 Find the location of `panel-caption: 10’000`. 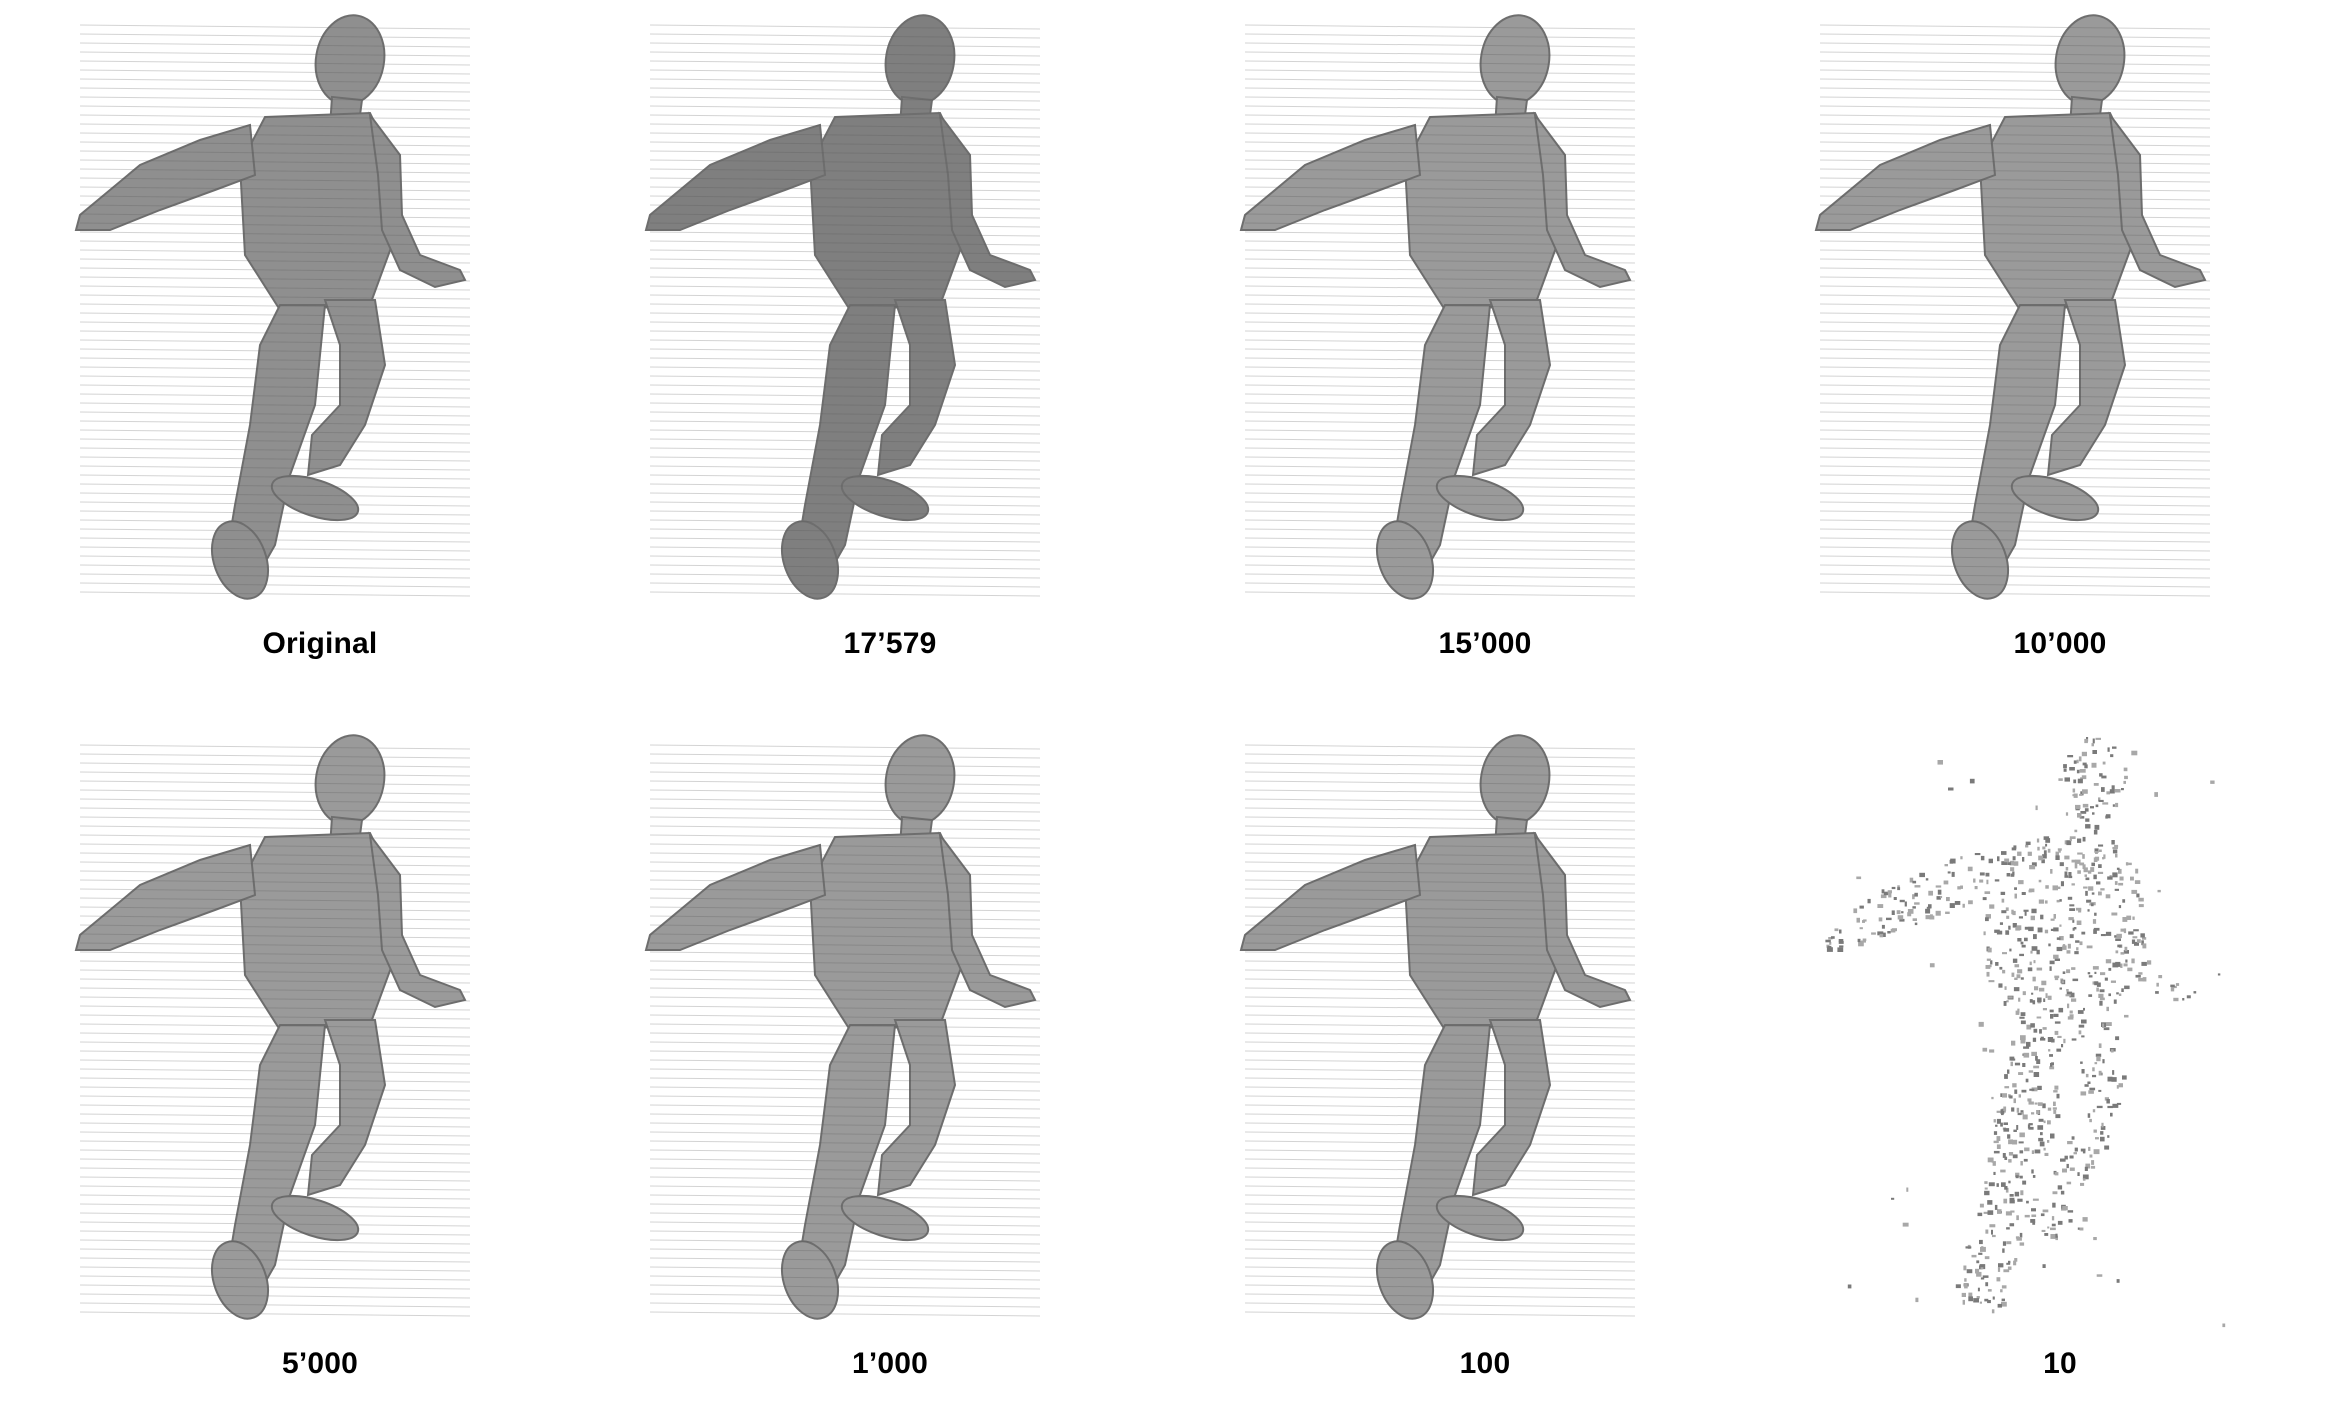

panel-caption: 10’000 is located at coordinates (2060, 643).